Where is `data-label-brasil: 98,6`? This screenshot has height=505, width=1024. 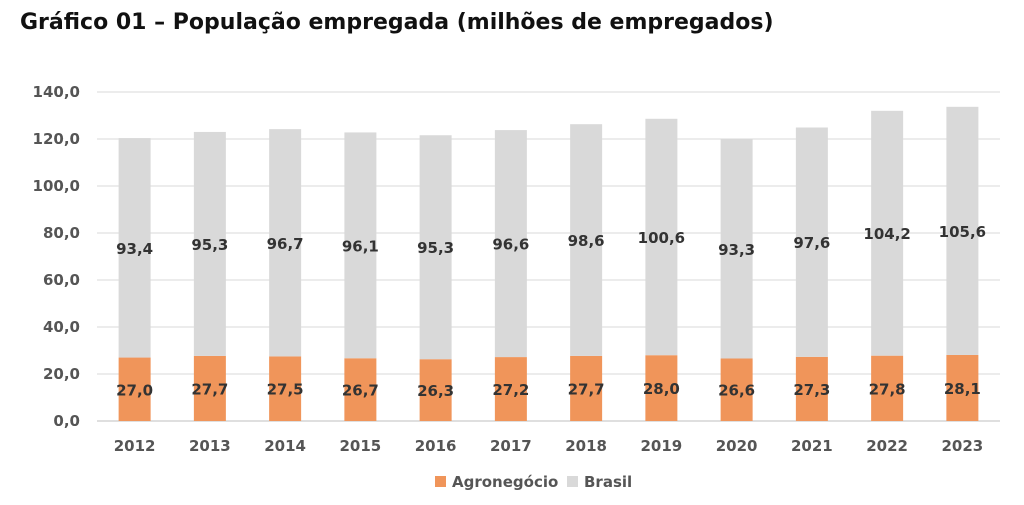
data-label-brasil: 98,6 is located at coordinates (586, 241).